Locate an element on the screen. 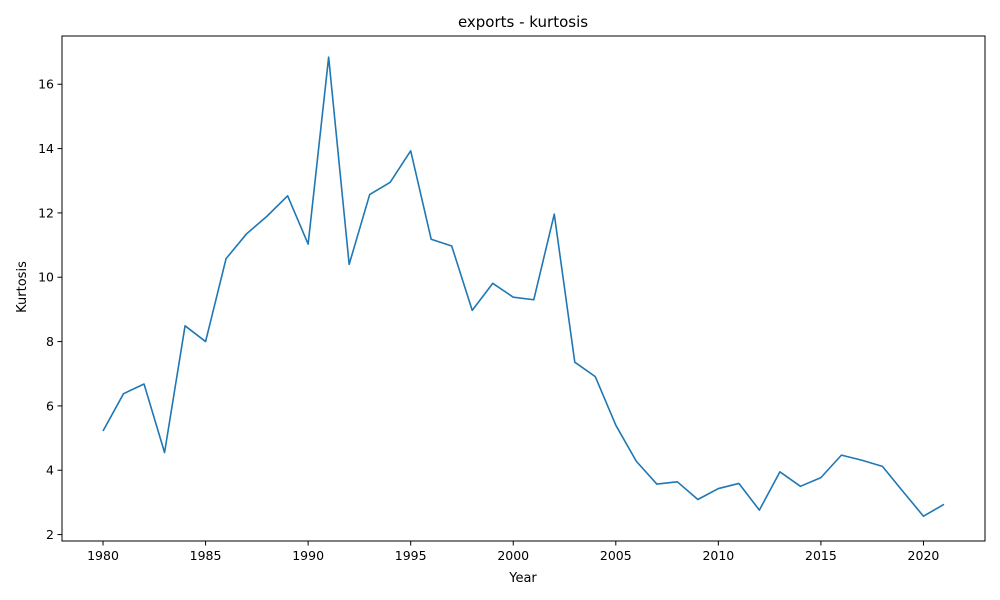 The image size is (1000, 600). y-tick-label: 2 is located at coordinates (50, 534).